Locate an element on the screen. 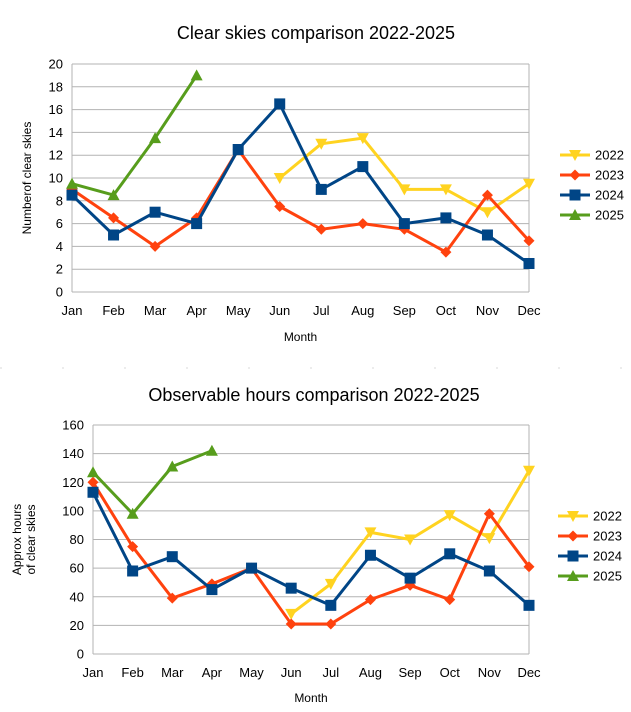  y-tick-label: 80 is located at coordinates (77, 539).